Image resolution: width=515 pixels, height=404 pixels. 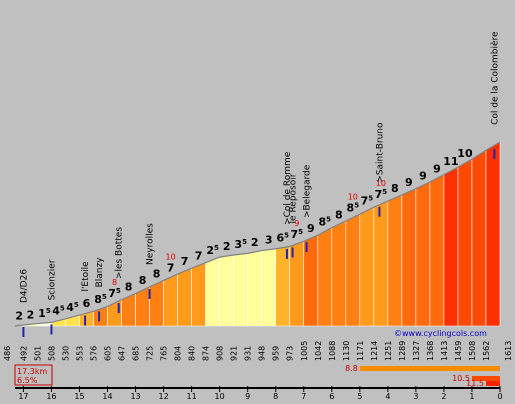 What do you see at coordinates (234, 353) in the screenshot?
I see `altitude-label: 921` at bounding box center [234, 353].